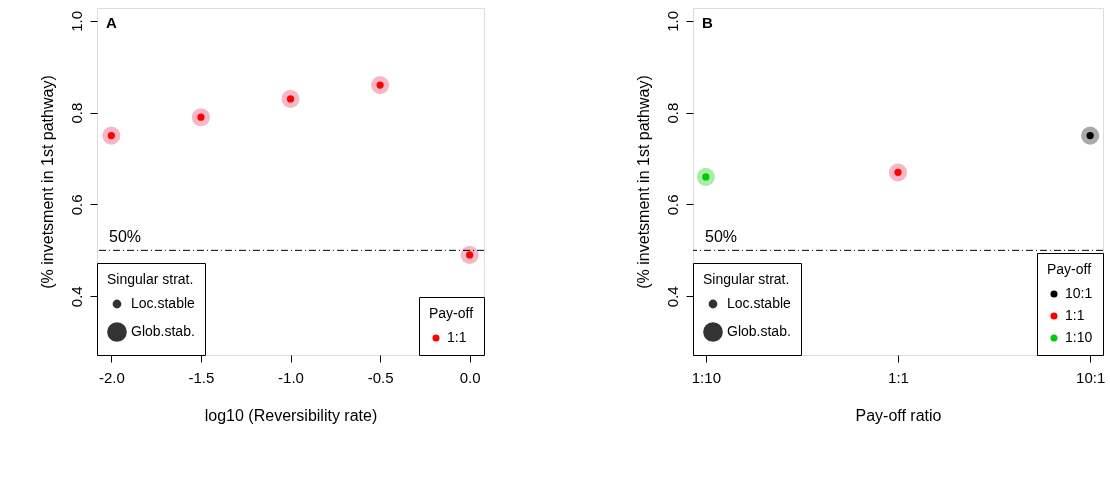  Describe the element at coordinates (201, 377) in the screenshot. I see `x-tick-label: -1.5` at that location.